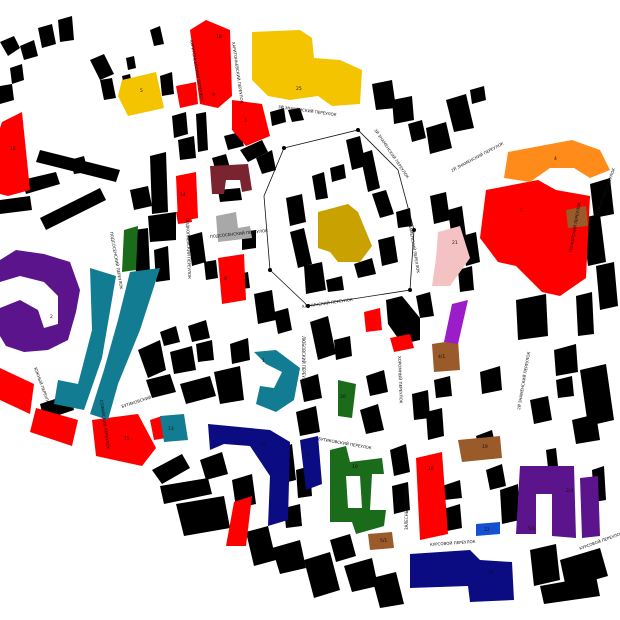 The image size is (620, 620). I want to click on building-number: 25, so click(299, 89).